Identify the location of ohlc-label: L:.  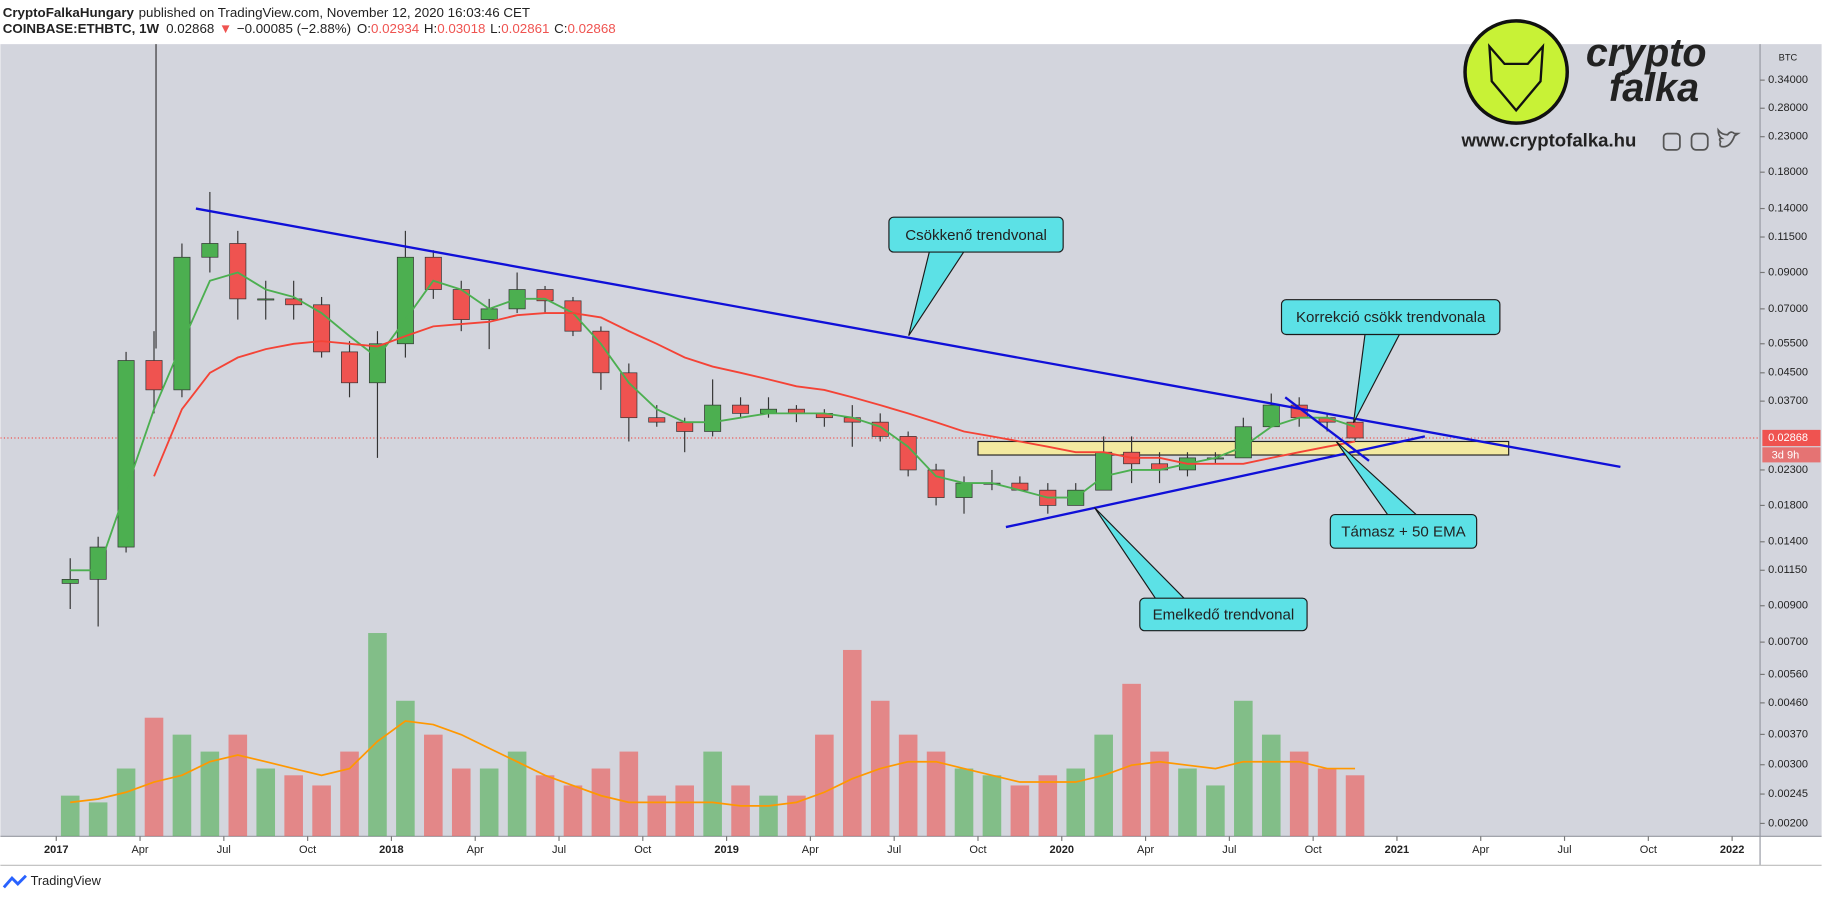
(495, 28).